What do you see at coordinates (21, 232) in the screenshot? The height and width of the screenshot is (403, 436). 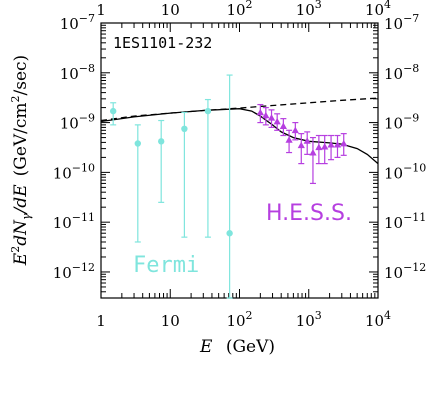 I see `y-title-dn: dN` at bounding box center [21, 232].